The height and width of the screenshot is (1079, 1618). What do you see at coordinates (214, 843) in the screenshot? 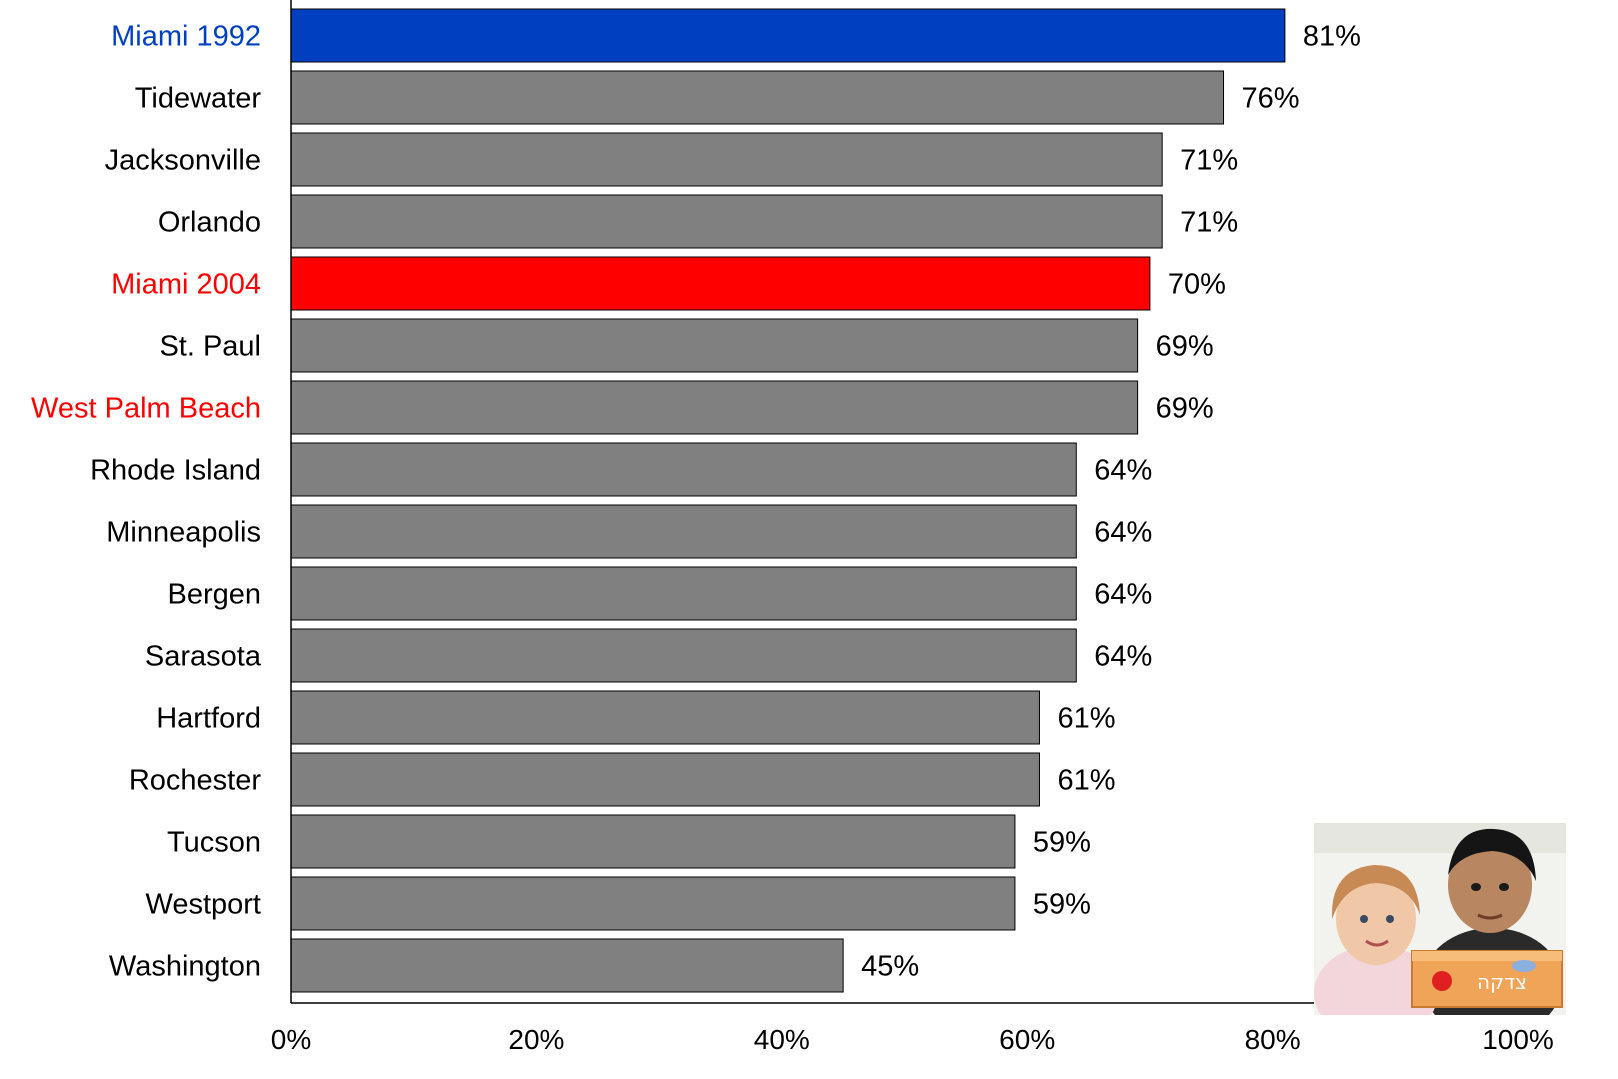
I see `category-label: Tucson` at bounding box center [214, 843].